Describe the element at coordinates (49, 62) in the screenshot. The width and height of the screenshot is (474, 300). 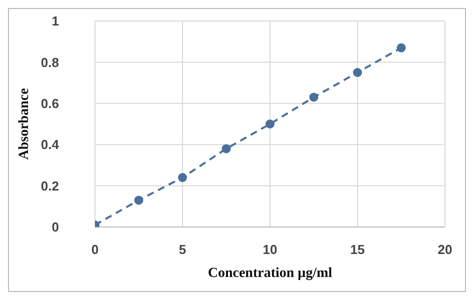
I see `y-tick-label: 0.8` at that location.